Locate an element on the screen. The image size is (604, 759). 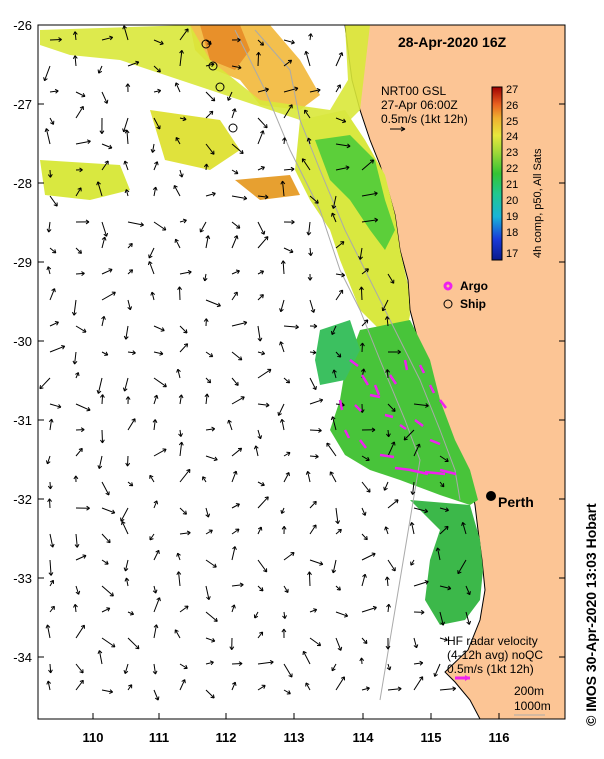
lat-tick-label: -28 is located at coordinates (22, 183).